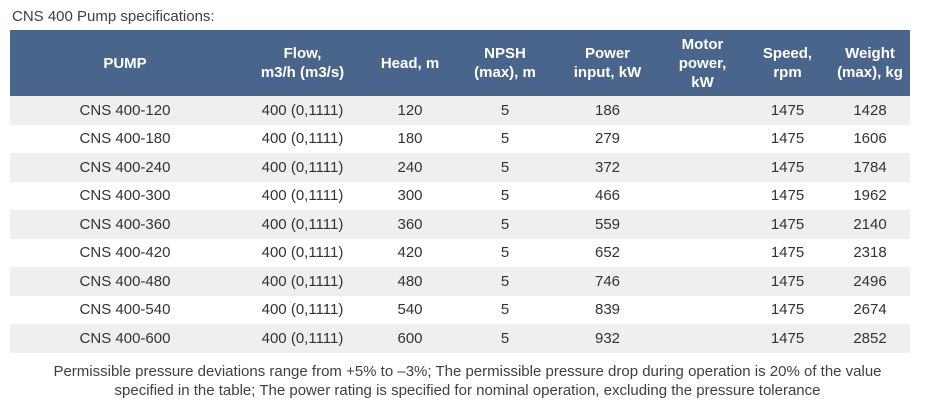  I want to click on table-cell: 186, so click(607, 110).